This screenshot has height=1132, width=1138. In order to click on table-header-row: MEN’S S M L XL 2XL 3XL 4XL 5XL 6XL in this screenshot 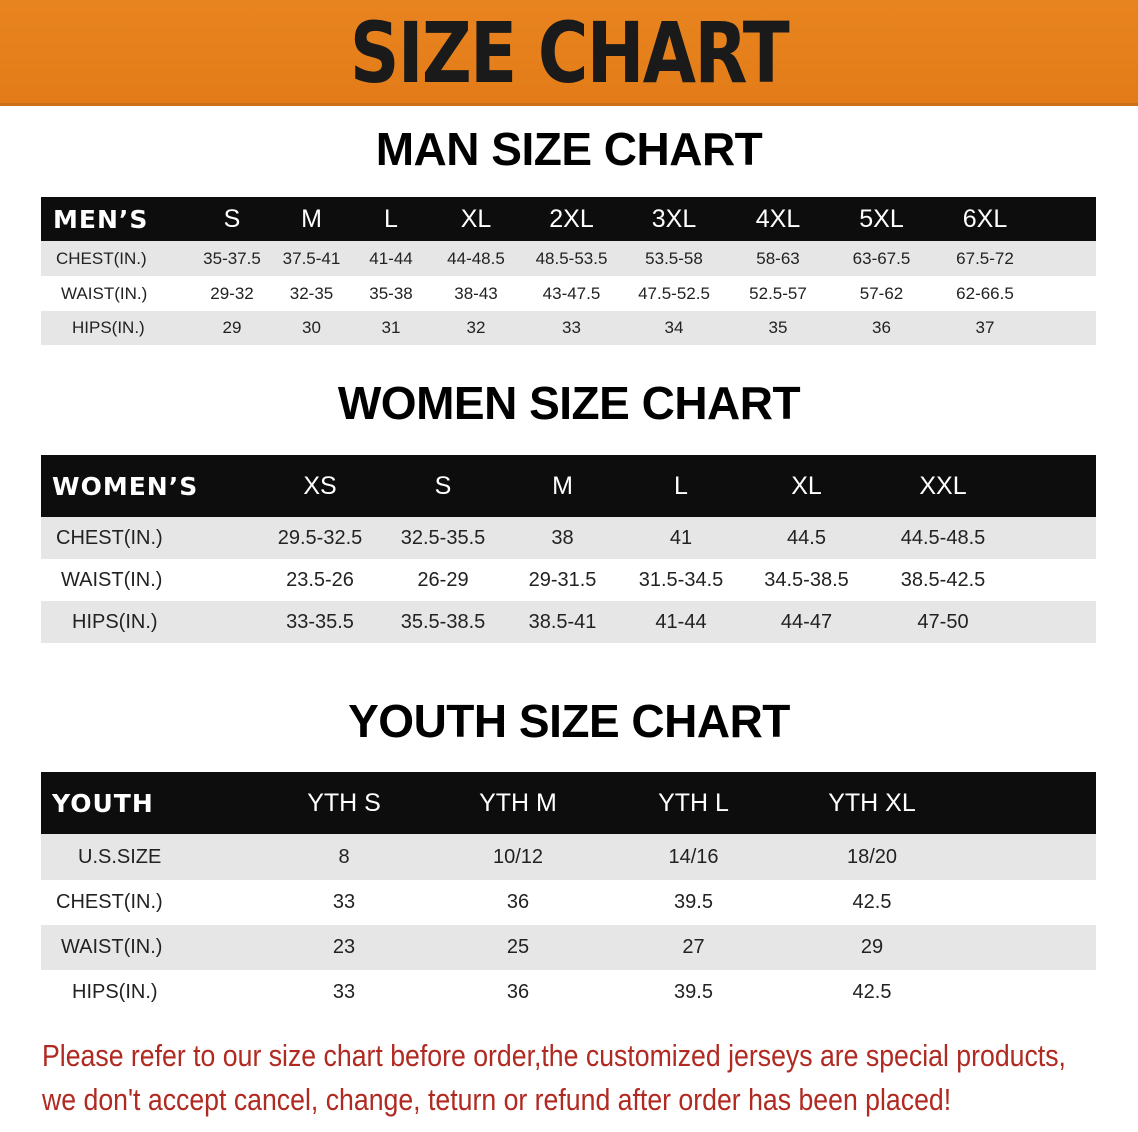, I will do `click(568, 219)`.